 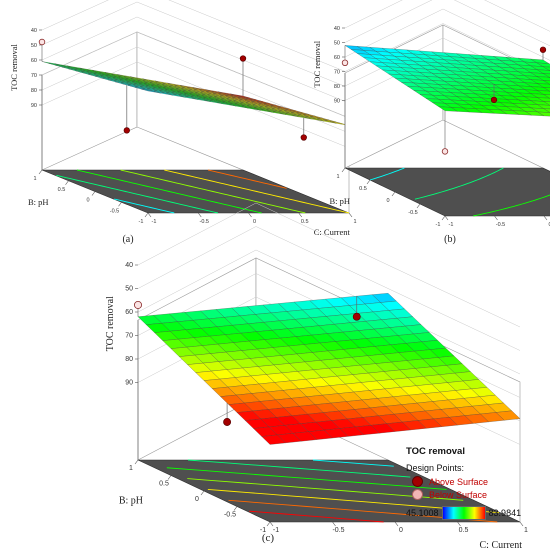 What do you see at coordinates (479, 481) in the screenshot?
I see `legend-above-entry: Above Surface` at bounding box center [479, 481].